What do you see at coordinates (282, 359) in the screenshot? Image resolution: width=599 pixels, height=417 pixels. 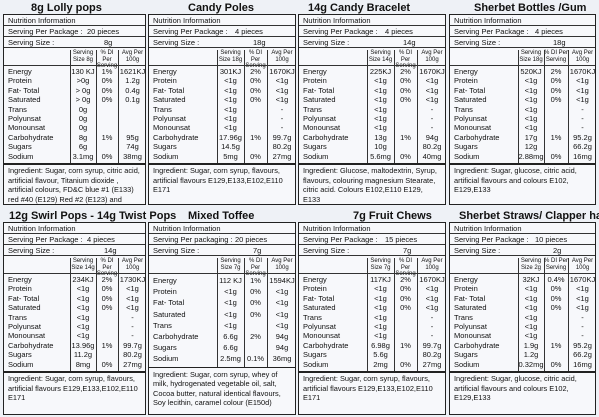 I see `nutrient-value: 36mg` at bounding box center [282, 359].